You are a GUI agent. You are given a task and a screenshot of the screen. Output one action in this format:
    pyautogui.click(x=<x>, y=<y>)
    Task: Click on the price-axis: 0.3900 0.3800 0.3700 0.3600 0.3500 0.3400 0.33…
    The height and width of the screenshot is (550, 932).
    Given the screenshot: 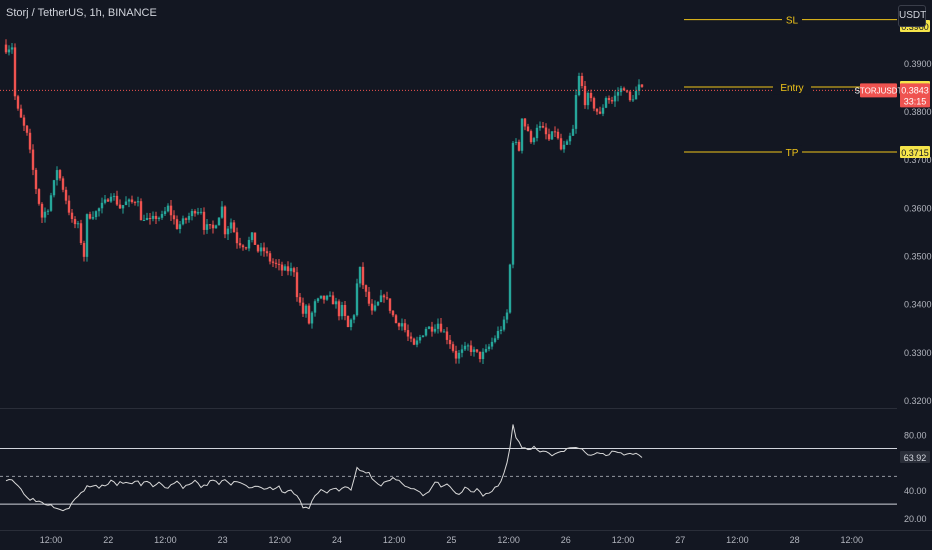 What is the action you would take?
    pyautogui.click(x=893, y=272)
    